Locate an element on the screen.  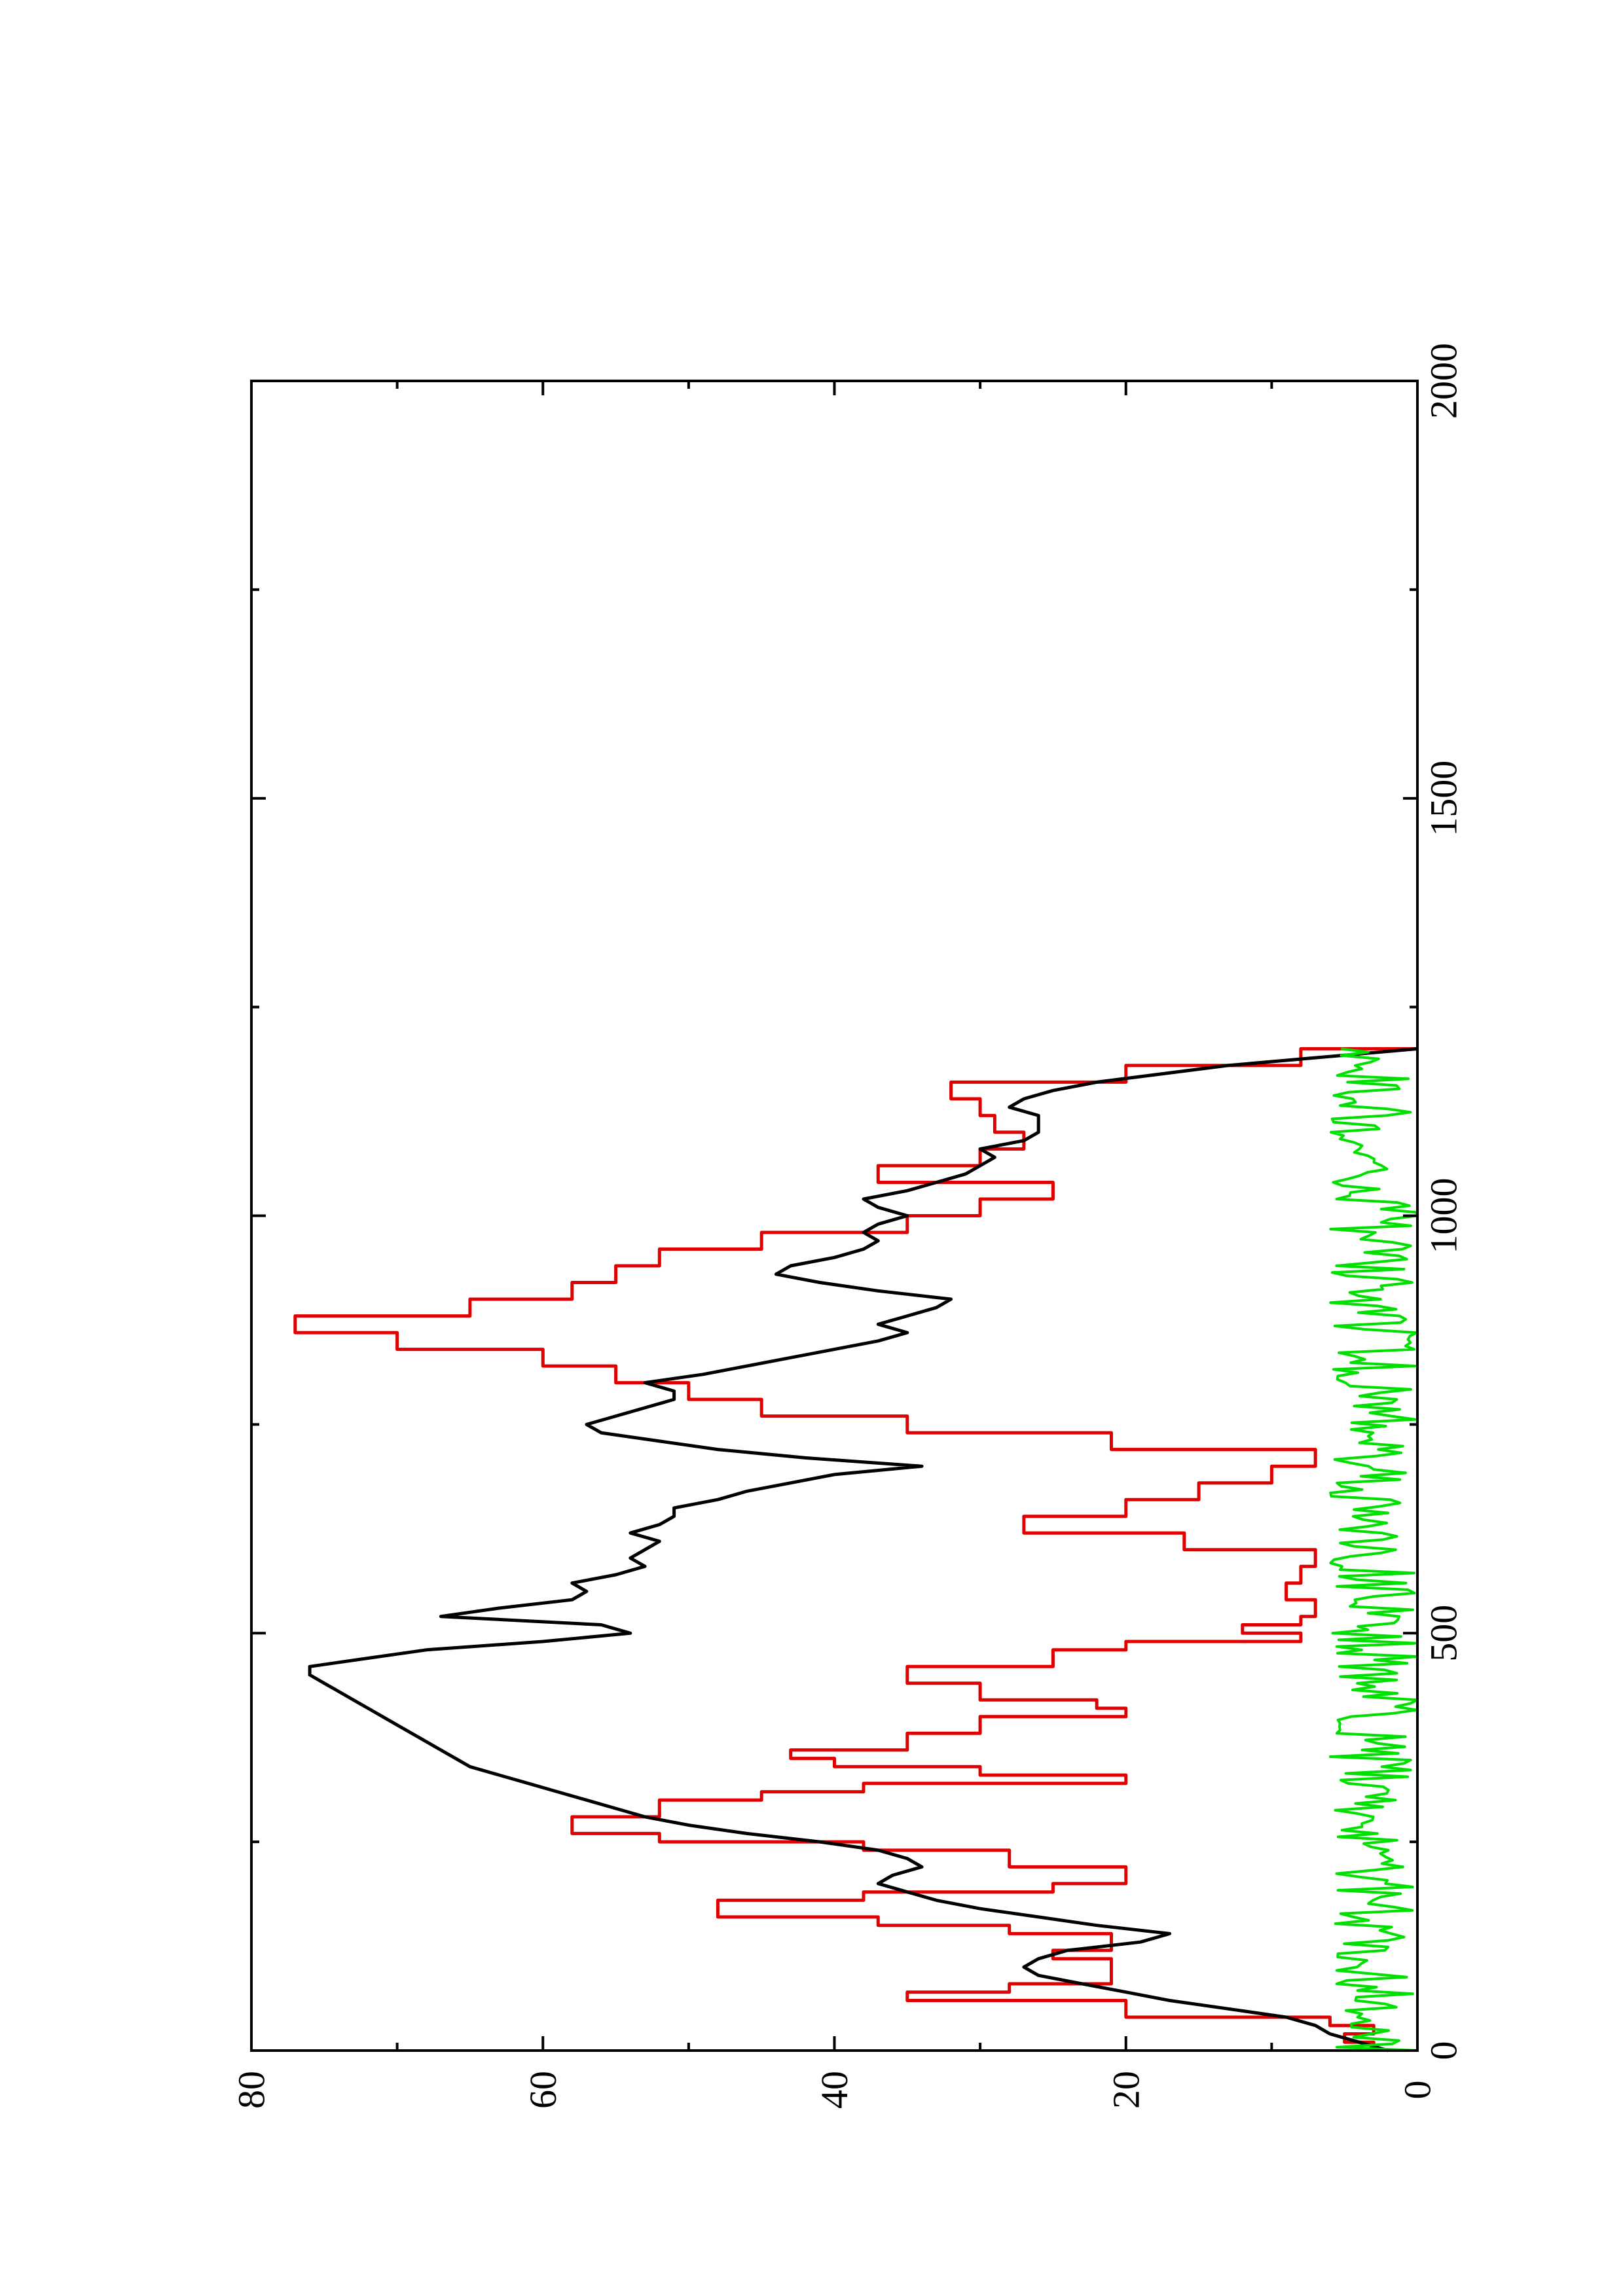
y-tick-label: 80 is located at coordinates (251, 2090).